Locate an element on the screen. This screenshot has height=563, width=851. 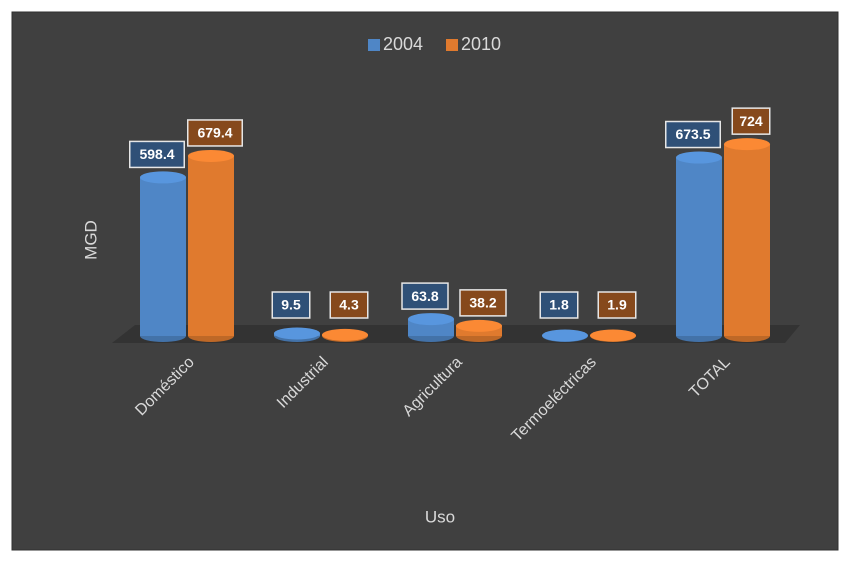
value-label: 673.5 is located at coordinates (692, 134).